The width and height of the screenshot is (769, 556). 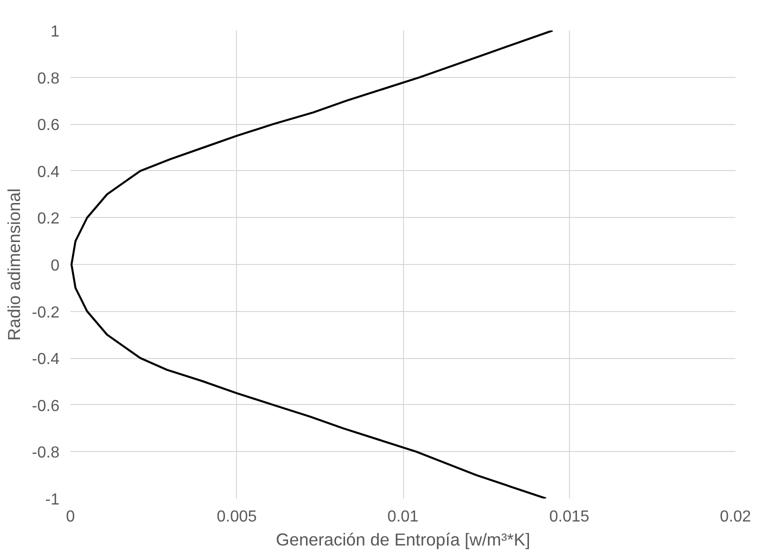 I want to click on y-tick-label: -0.6, so click(x=46, y=406).